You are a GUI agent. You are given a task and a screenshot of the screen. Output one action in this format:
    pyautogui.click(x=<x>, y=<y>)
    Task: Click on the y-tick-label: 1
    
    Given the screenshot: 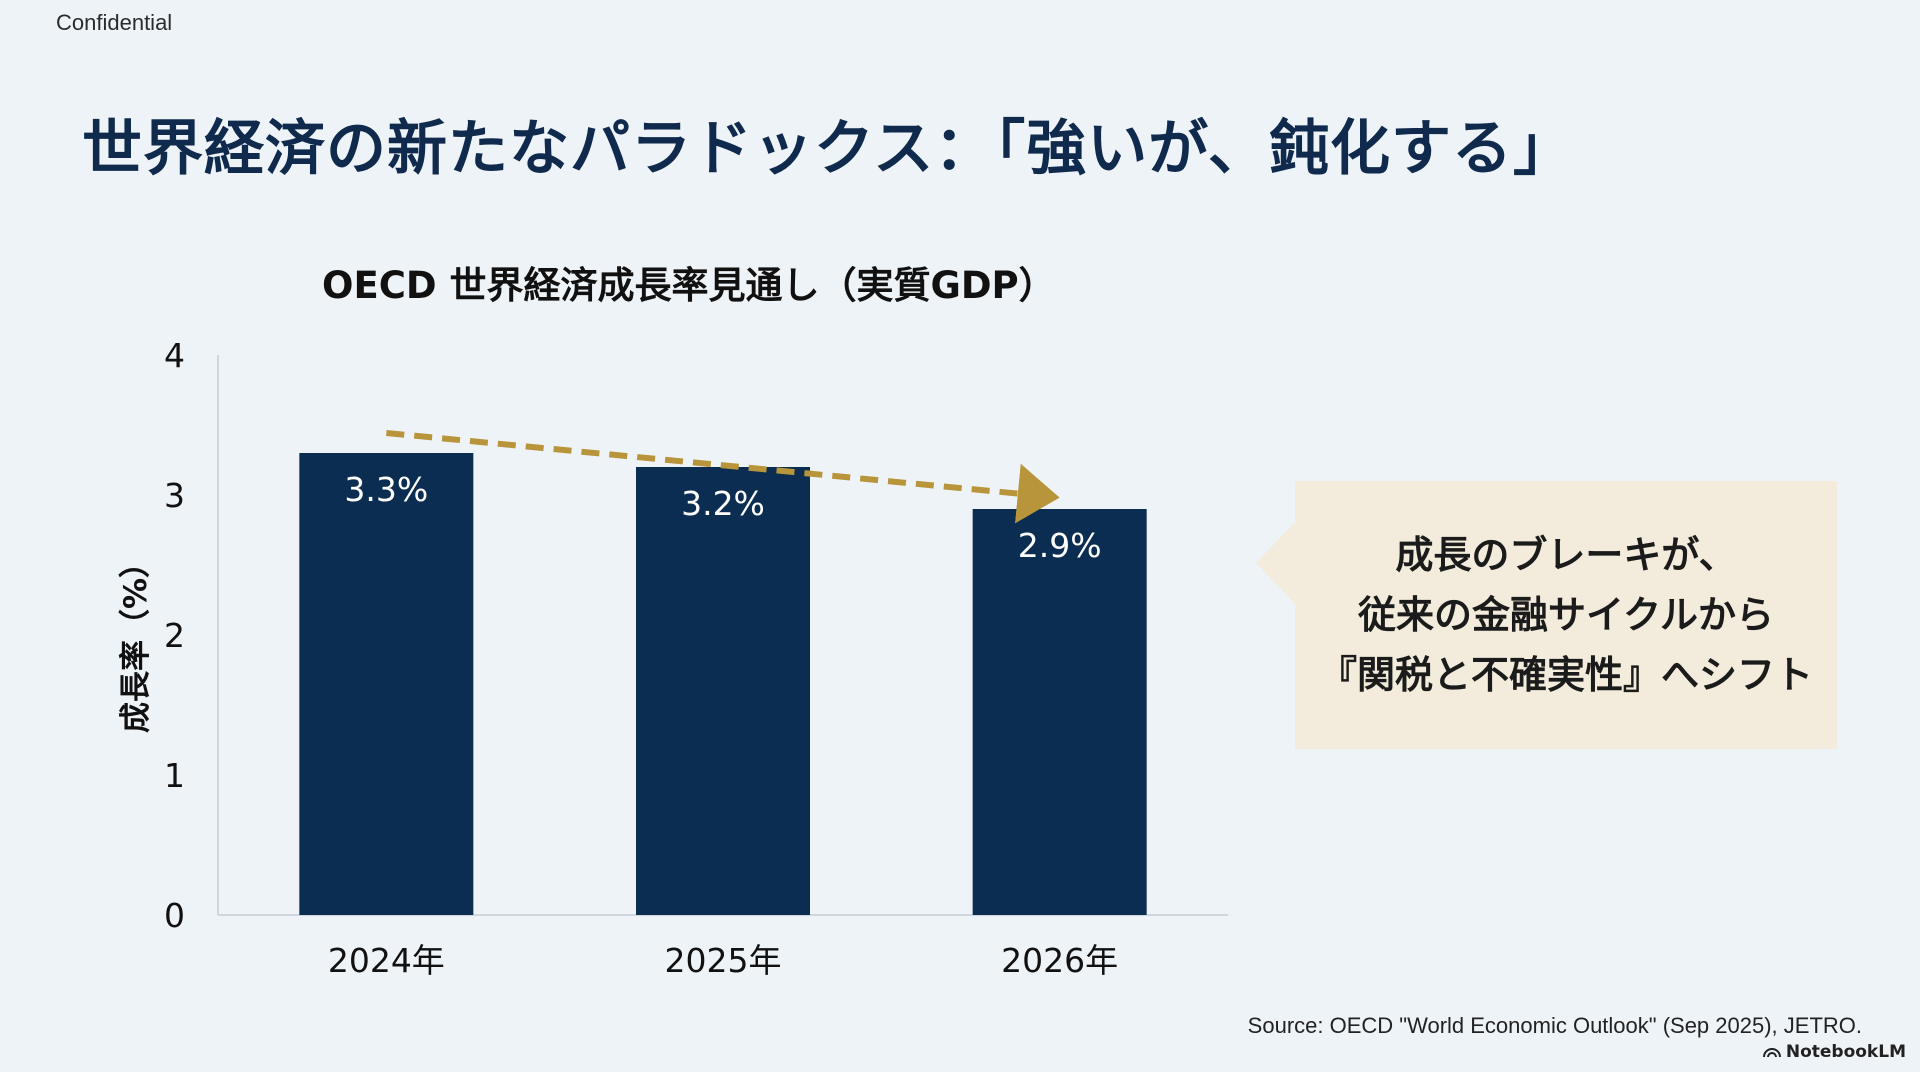 What is the action you would take?
    pyautogui.click(x=174, y=775)
    